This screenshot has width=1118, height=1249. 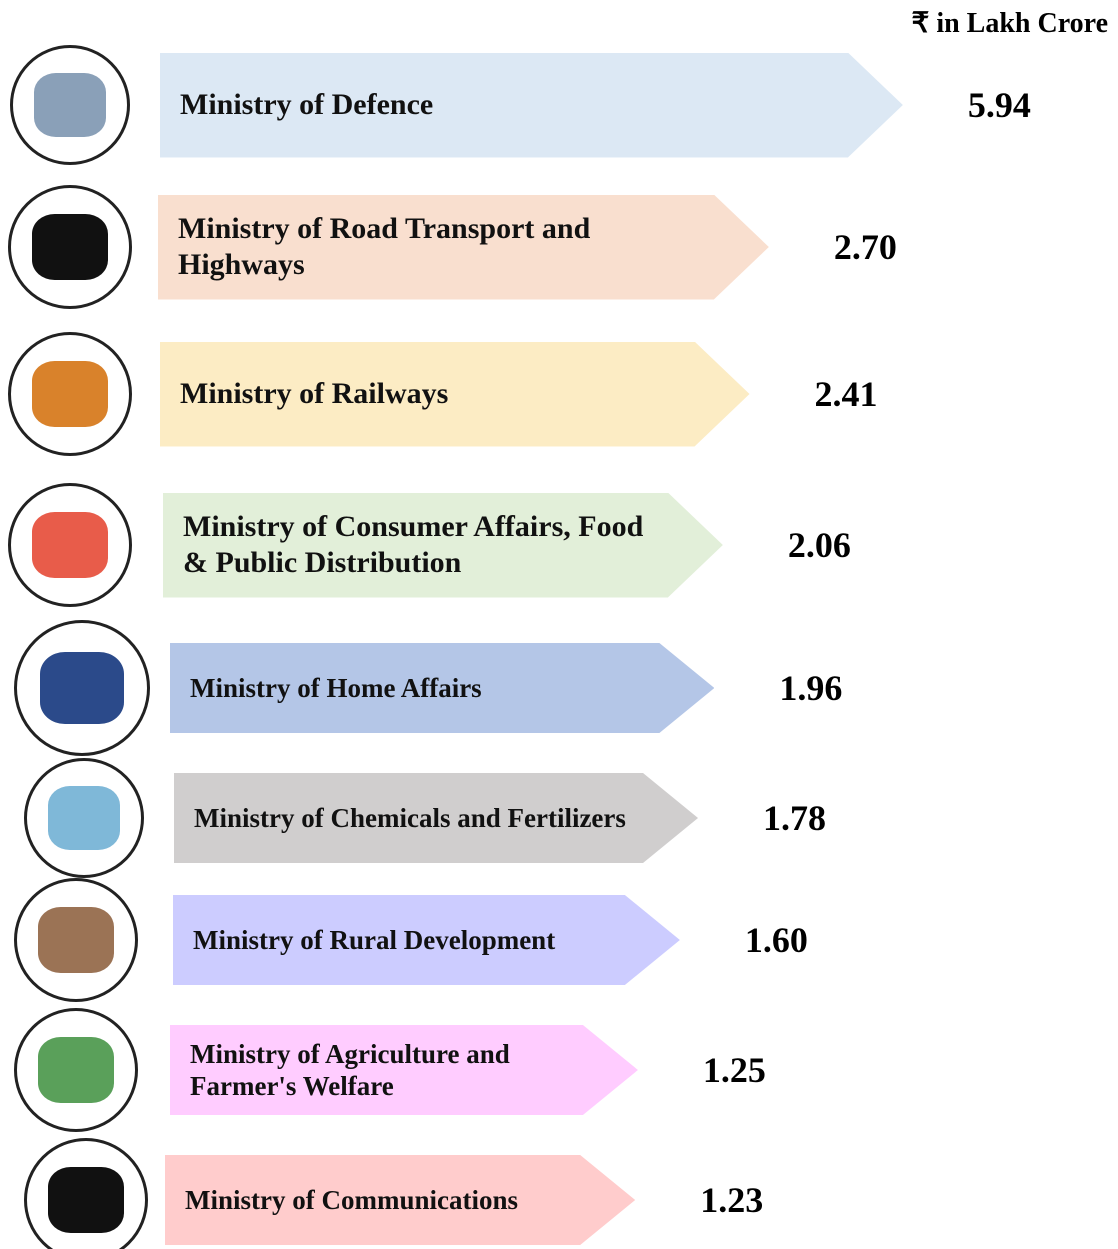 What do you see at coordinates (336, 687) in the screenshot?
I see `bar-label: Ministry of Home Affairs` at bounding box center [336, 687].